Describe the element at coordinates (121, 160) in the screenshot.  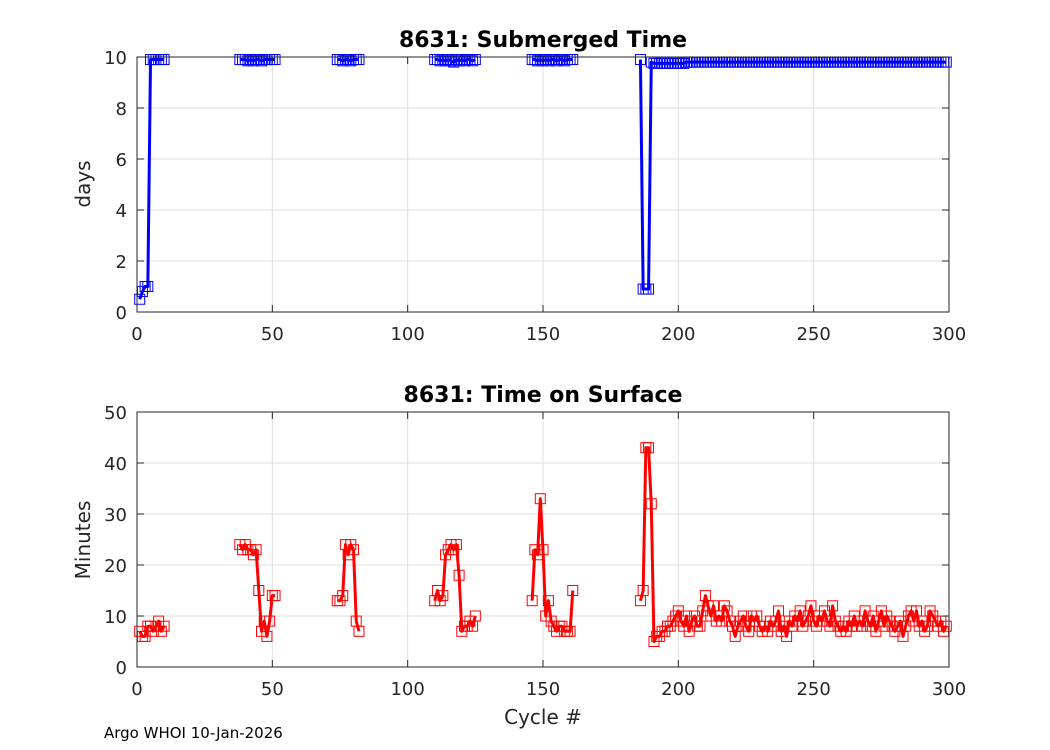
I see `y-tick-label: 6` at that location.